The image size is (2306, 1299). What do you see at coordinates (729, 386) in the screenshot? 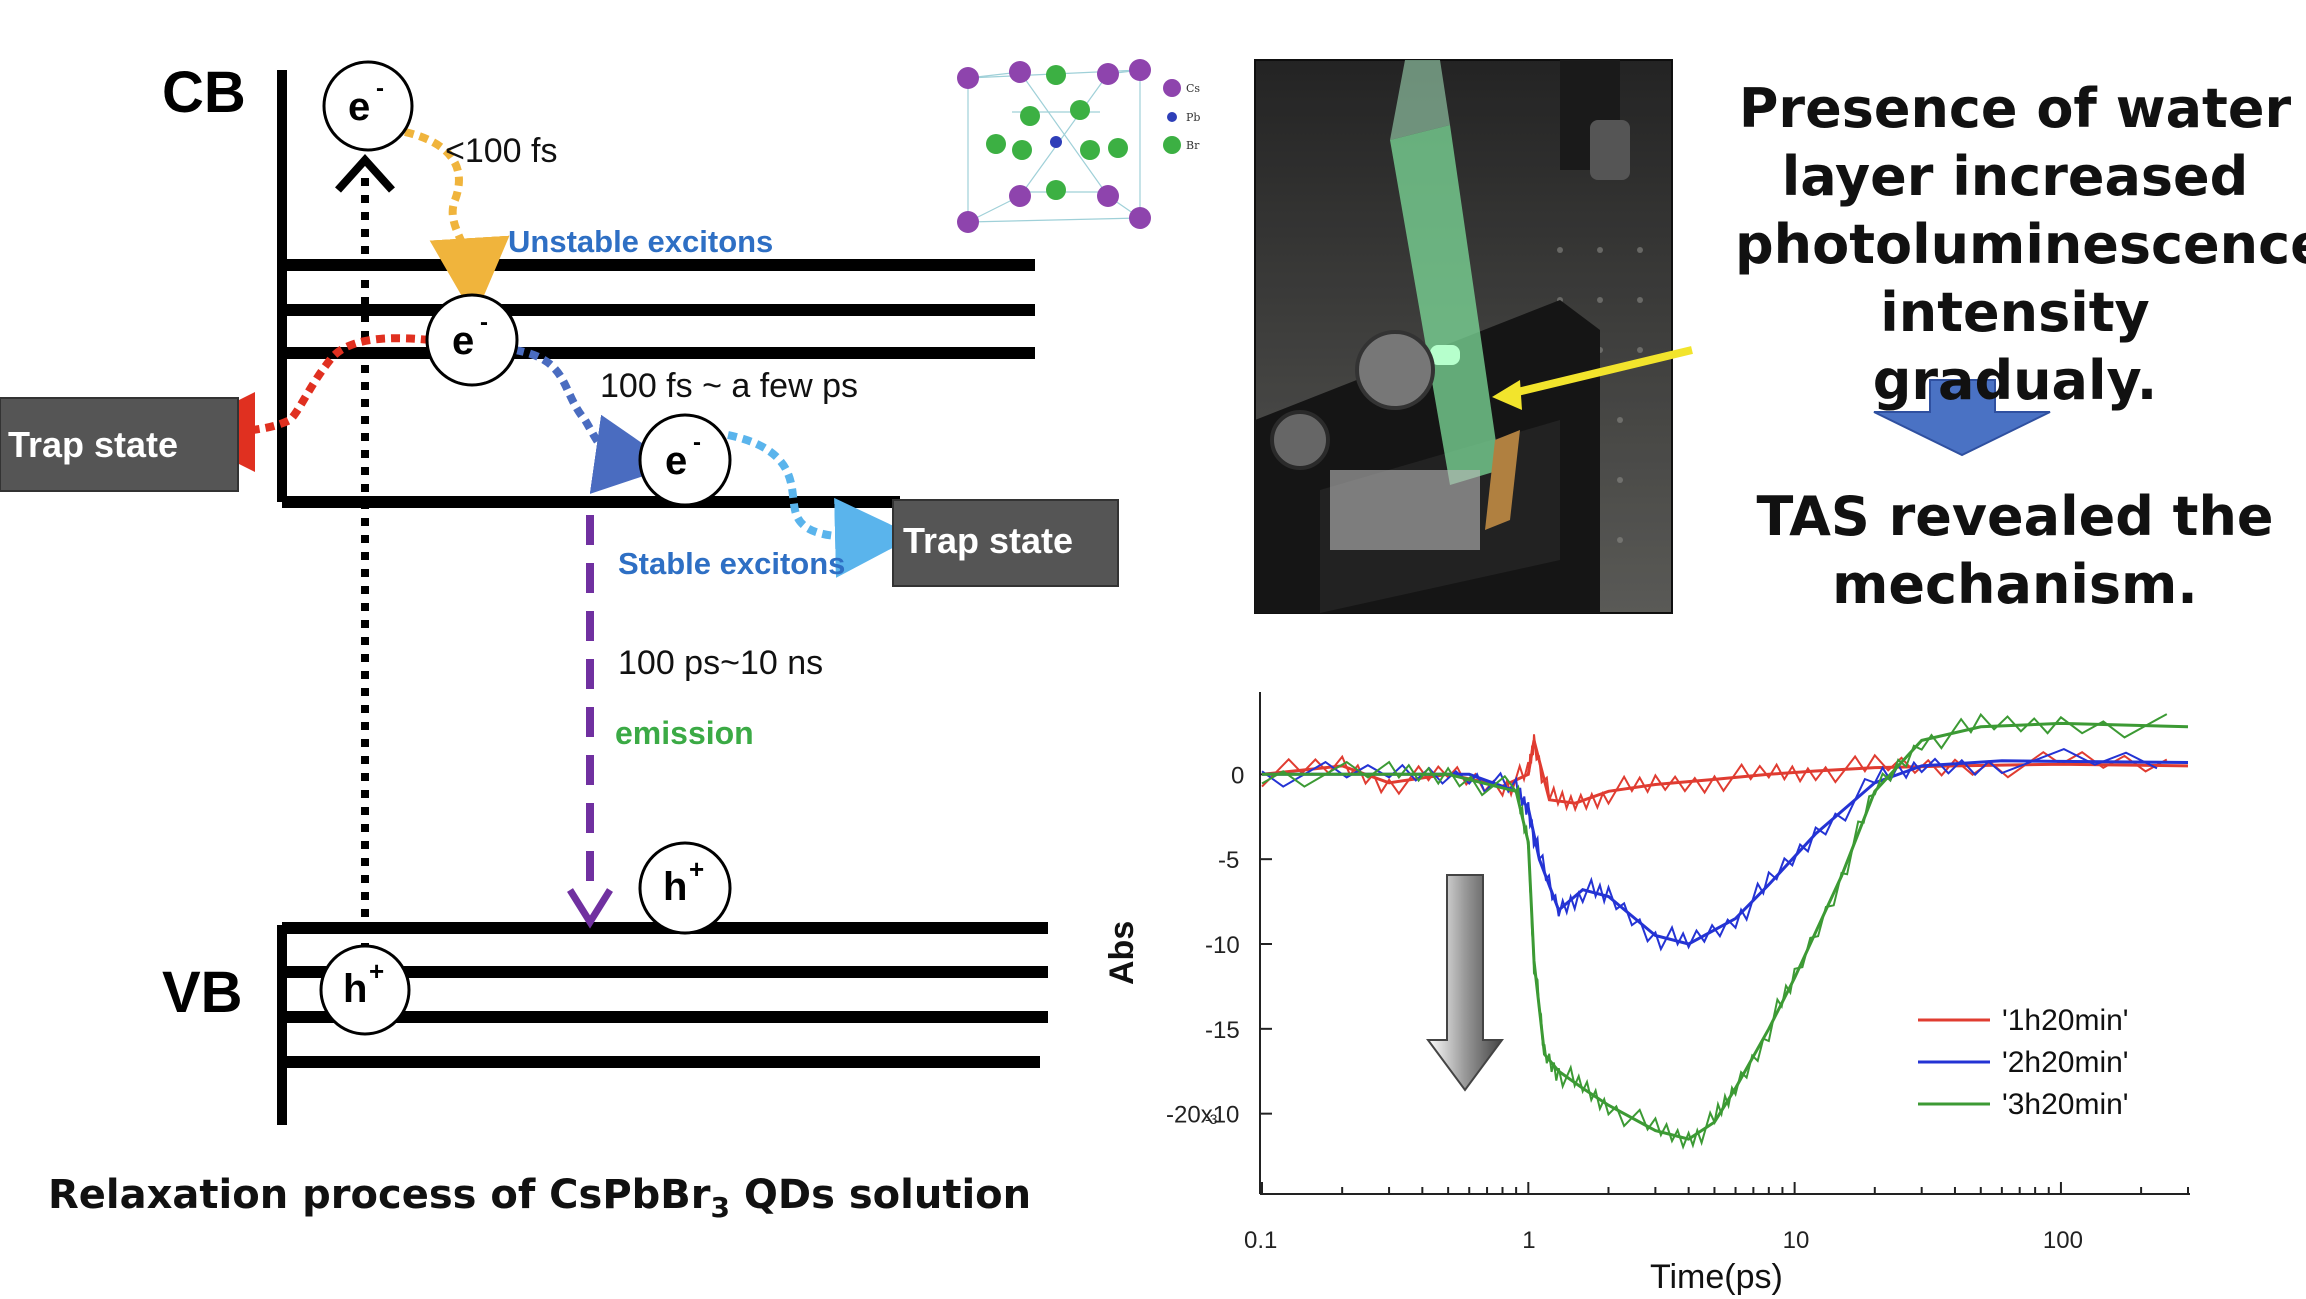
I see `time-label-2: 100 fs ~ a few ps` at bounding box center [729, 386].